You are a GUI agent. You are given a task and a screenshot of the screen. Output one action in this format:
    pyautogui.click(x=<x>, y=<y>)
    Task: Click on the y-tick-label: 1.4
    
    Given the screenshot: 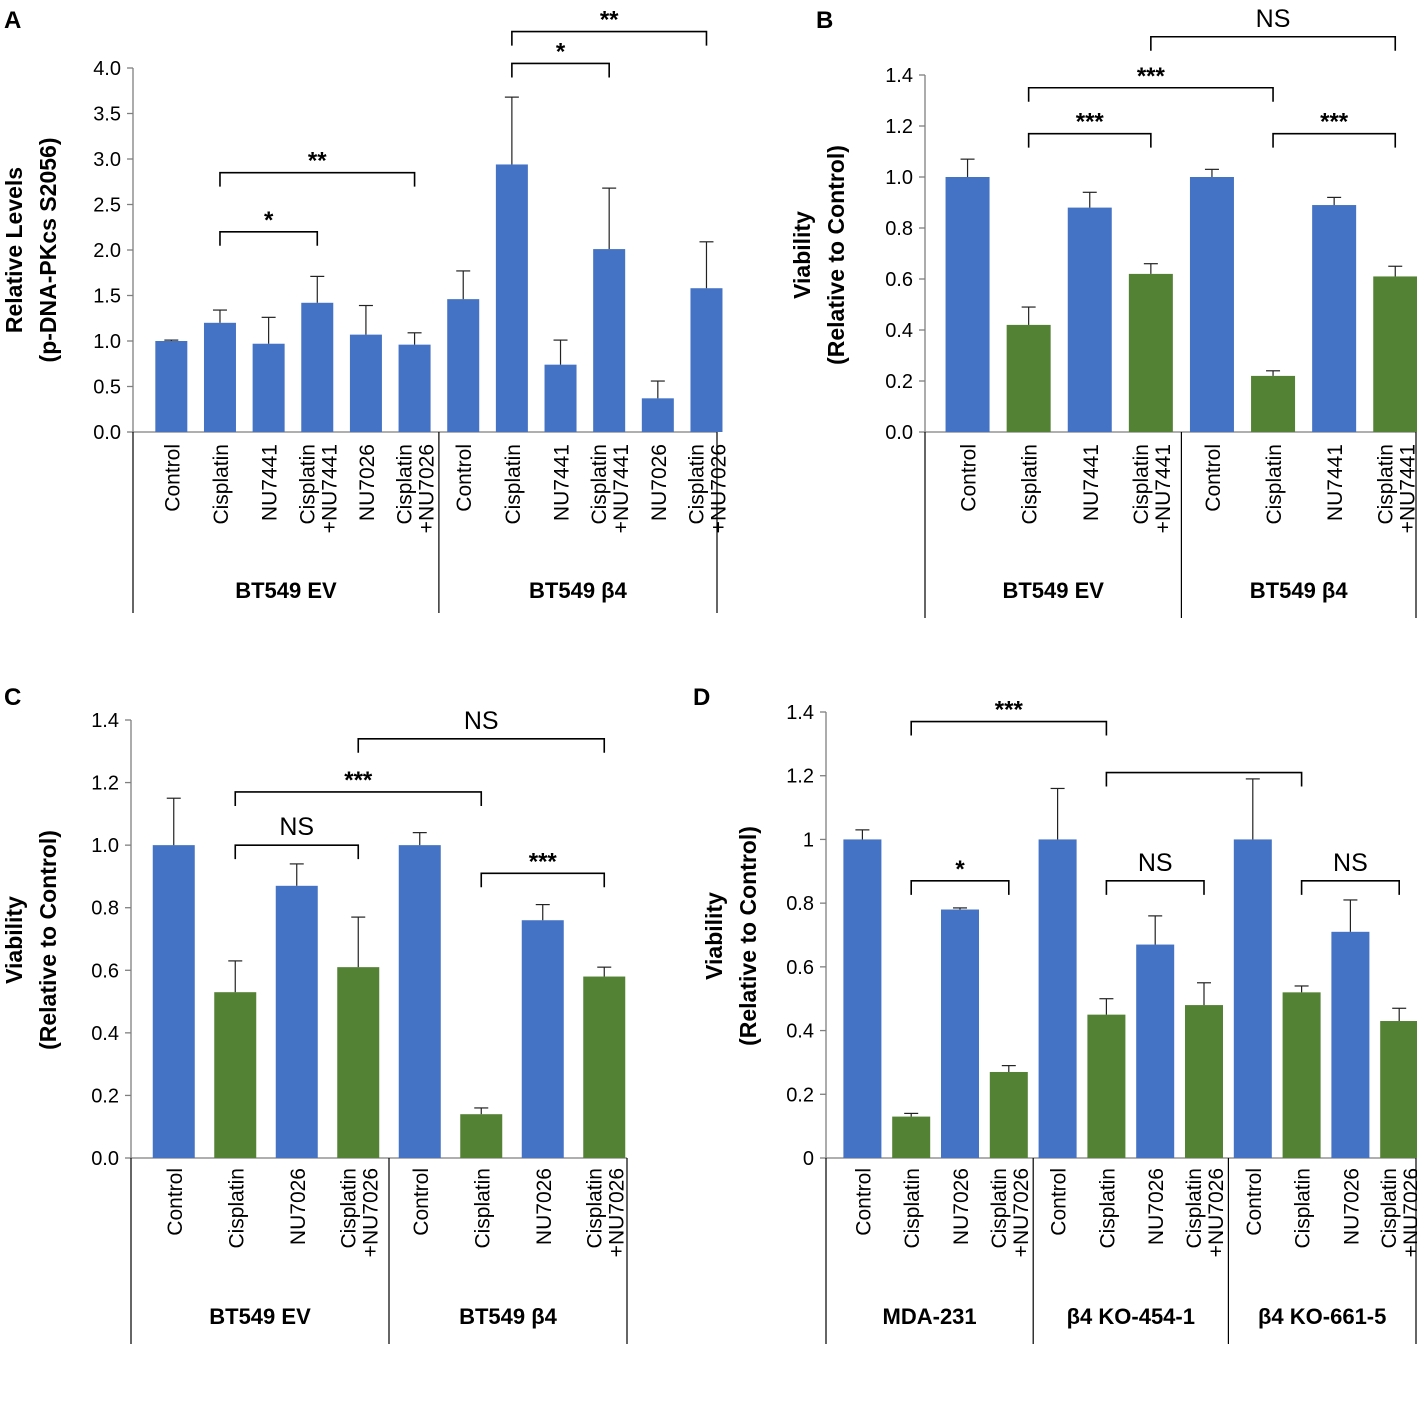 What is the action you would take?
    pyautogui.click(x=899, y=76)
    